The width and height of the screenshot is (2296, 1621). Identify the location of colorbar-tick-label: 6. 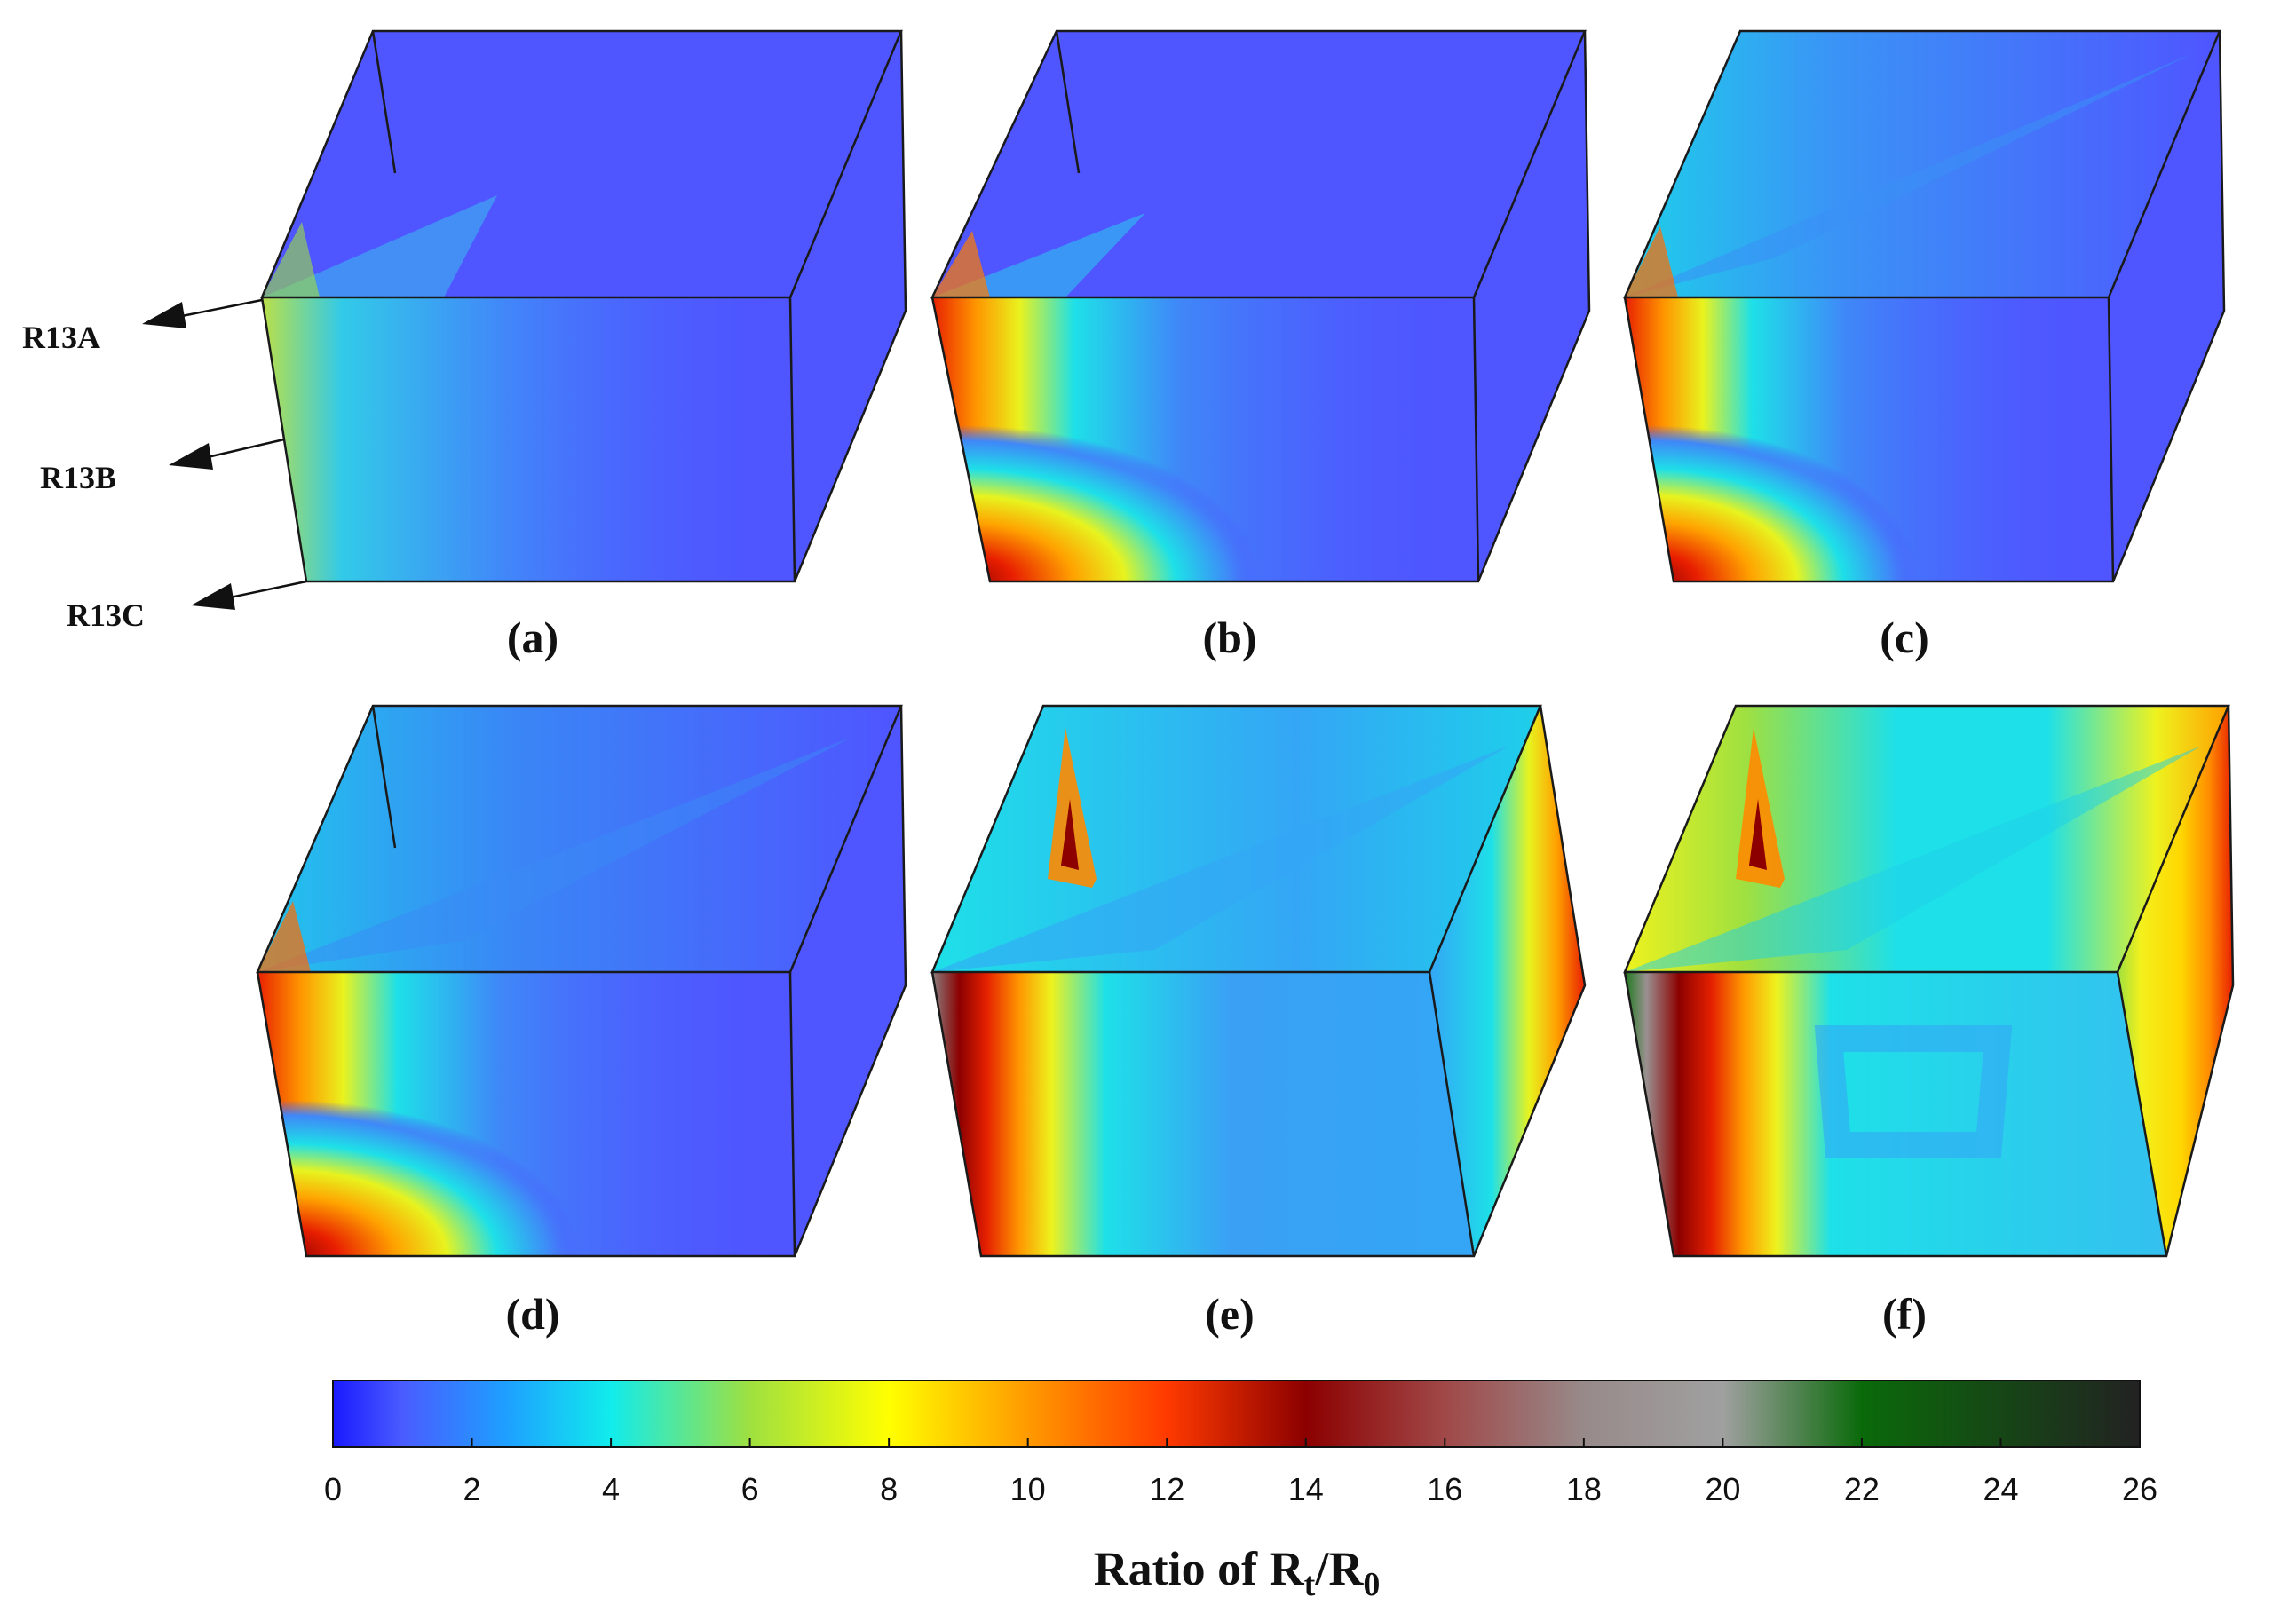
(750, 1489).